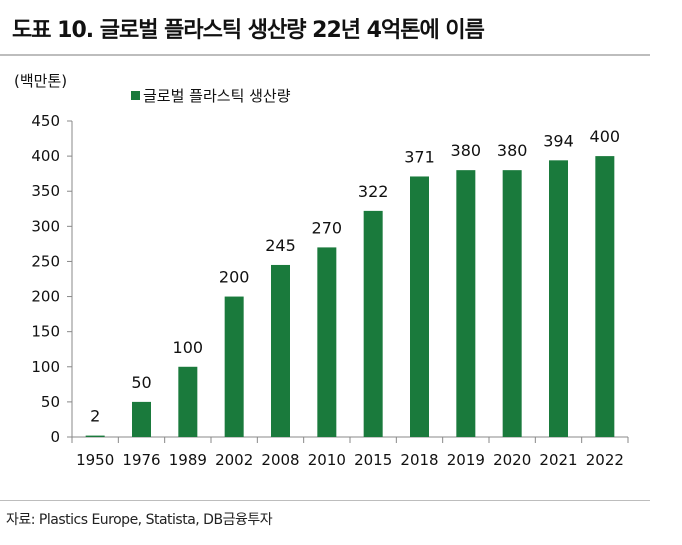 This screenshot has height=545, width=682. Describe the element at coordinates (45, 191) in the screenshot. I see `y-tick-label: 350` at that location.